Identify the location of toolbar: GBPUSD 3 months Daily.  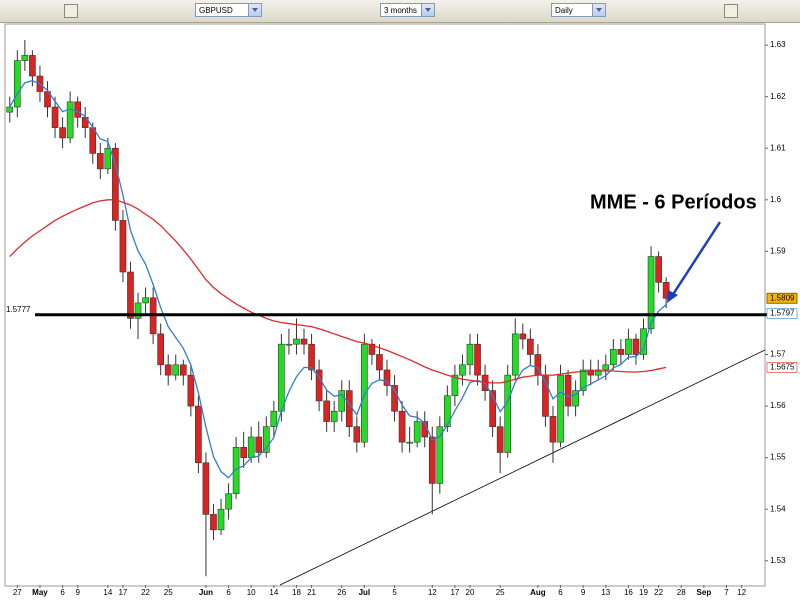
(400, 11).